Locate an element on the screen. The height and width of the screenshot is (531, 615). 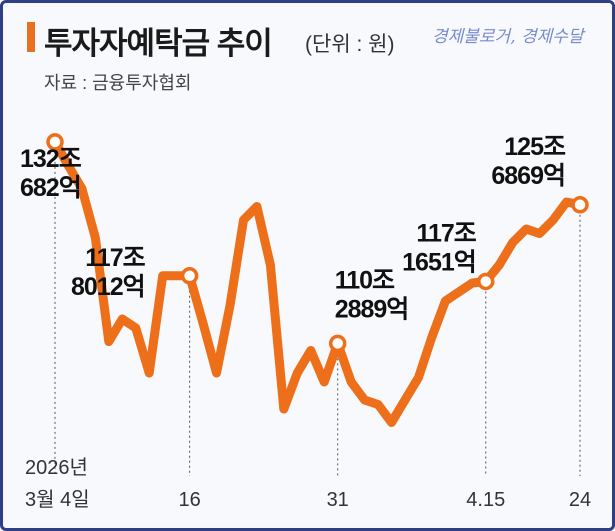
data-label: 132조 682억 is located at coordinates (51, 173).